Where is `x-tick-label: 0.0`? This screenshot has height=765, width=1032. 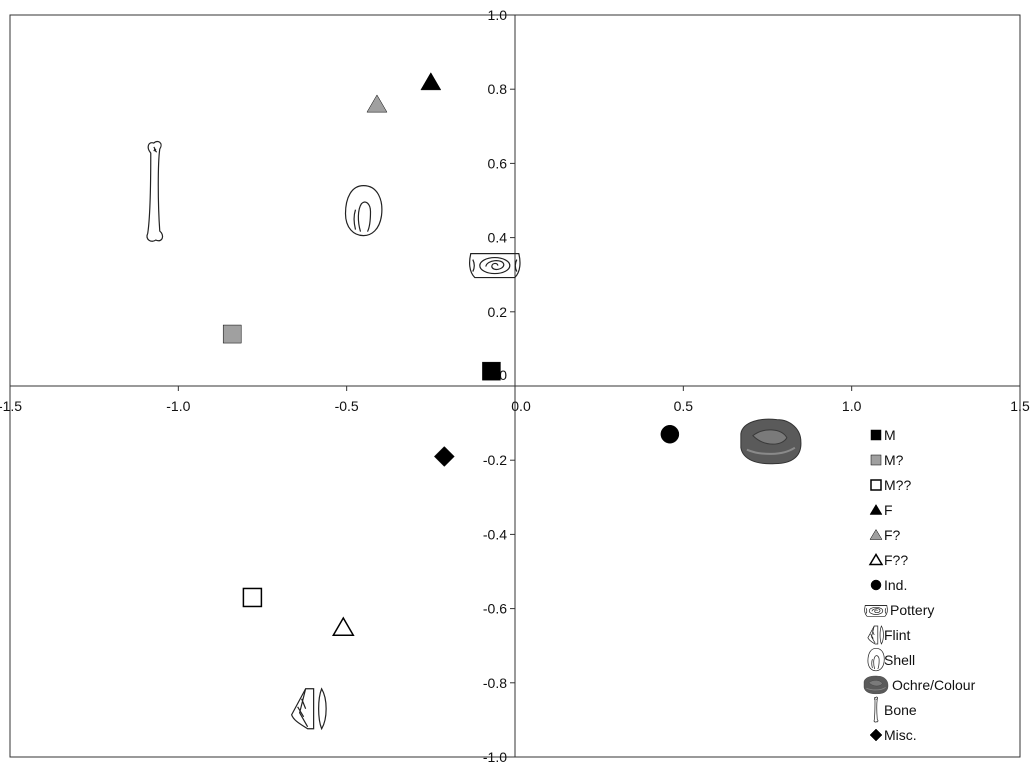 x-tick-label: 0.0 is located at coordinates (521, 406).